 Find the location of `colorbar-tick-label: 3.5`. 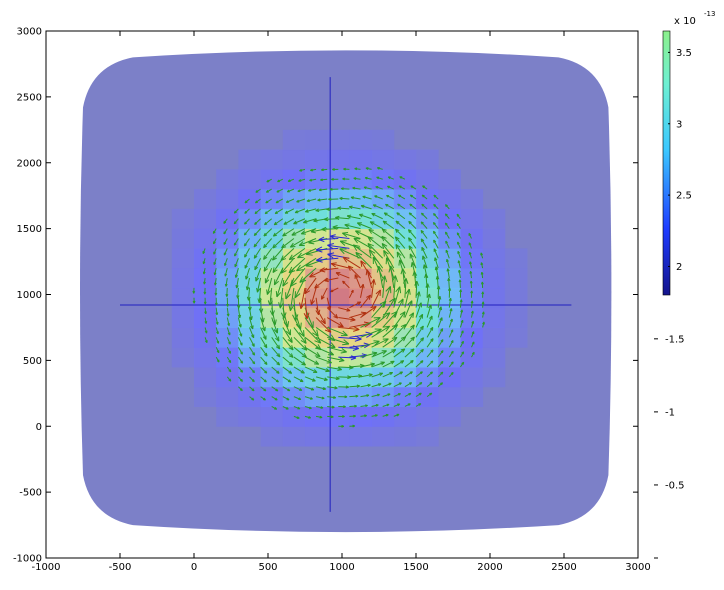

colorbar-tick-label: 3.5 is located at coordinates (684, 53).